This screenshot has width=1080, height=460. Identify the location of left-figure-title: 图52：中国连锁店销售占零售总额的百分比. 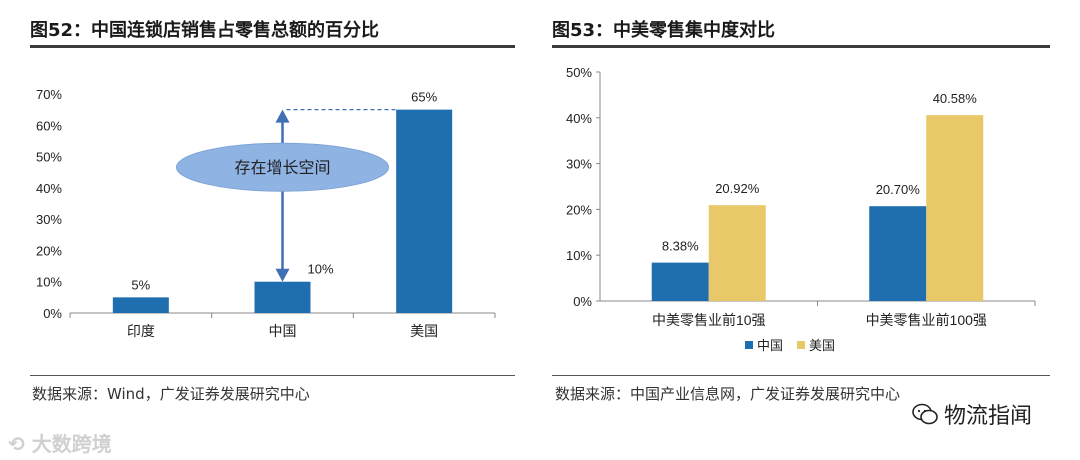
(205, 30).